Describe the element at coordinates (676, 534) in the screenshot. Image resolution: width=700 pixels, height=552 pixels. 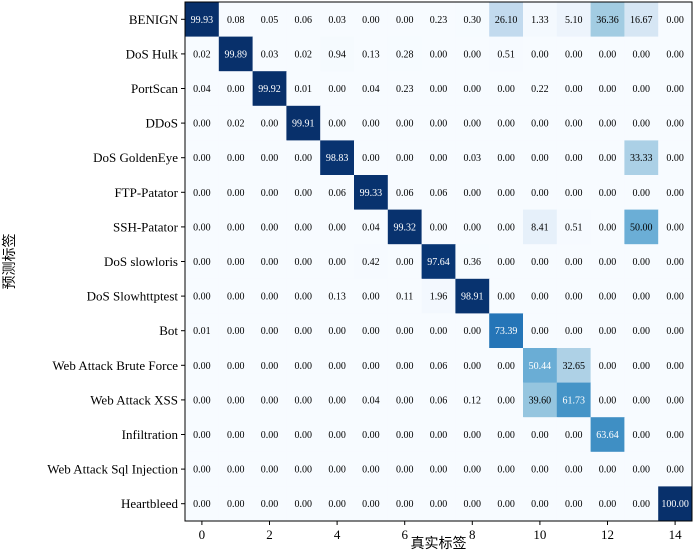
I see `x-tick-label: 14` at that location.